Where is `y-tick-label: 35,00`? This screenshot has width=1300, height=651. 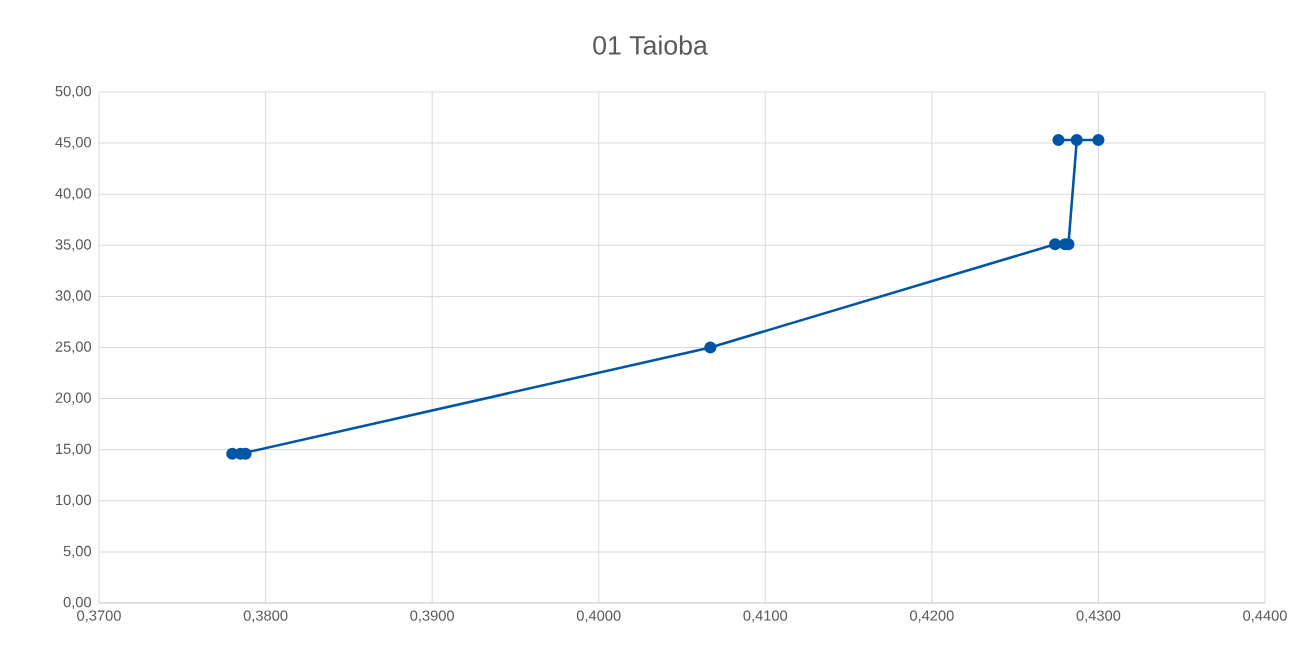 y-tick-label: 35,00 is located at coordinates (73, 245).